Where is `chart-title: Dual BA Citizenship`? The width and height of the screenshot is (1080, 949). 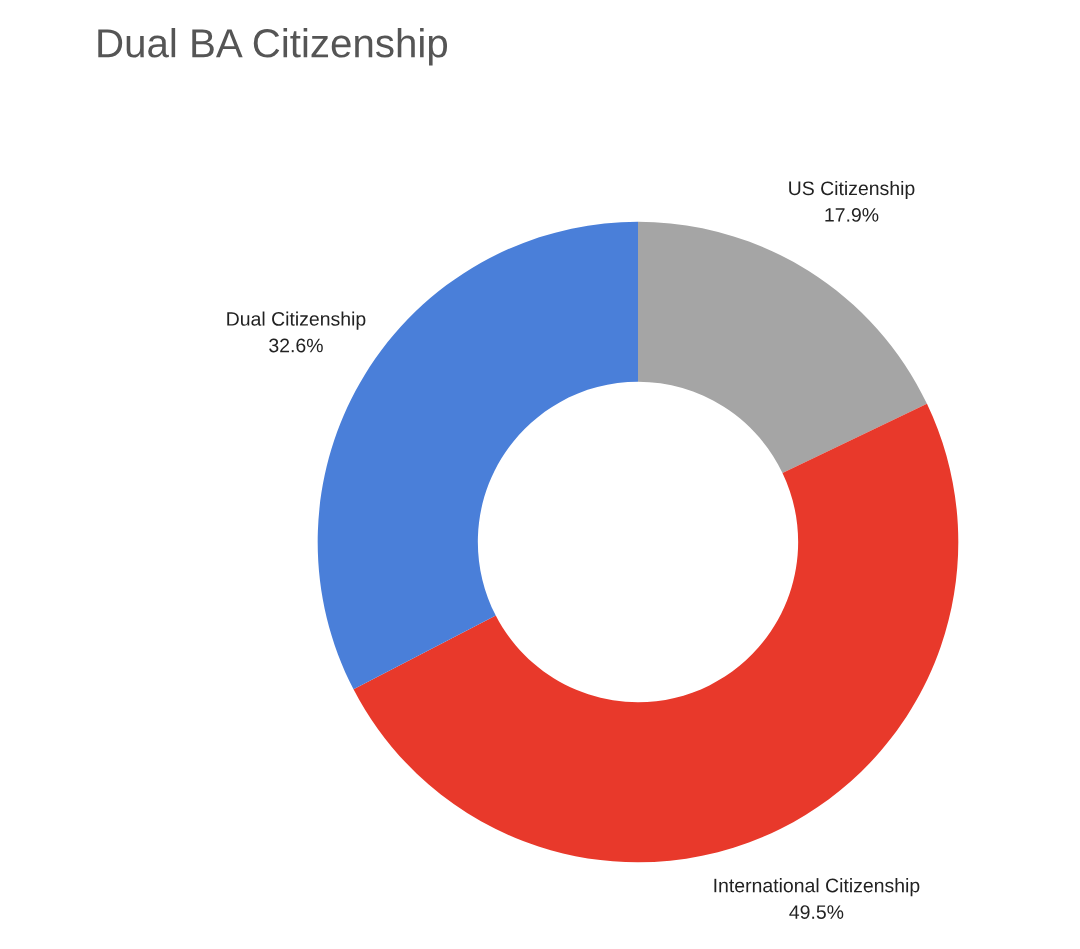
chart-title: Dual BA Citizenship is located at coordinates (273, 47).